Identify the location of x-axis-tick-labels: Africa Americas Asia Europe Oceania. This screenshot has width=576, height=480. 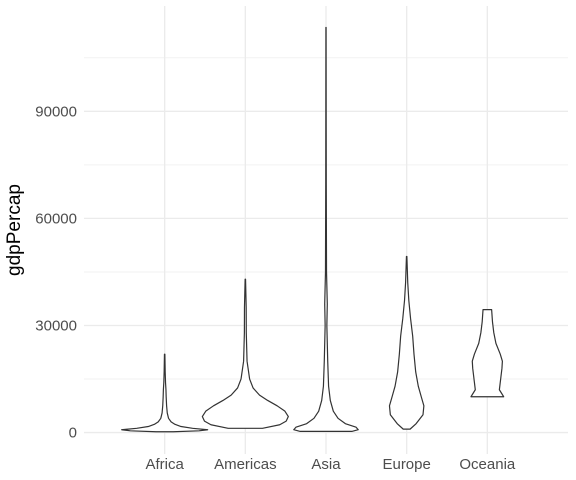
(330, 464).